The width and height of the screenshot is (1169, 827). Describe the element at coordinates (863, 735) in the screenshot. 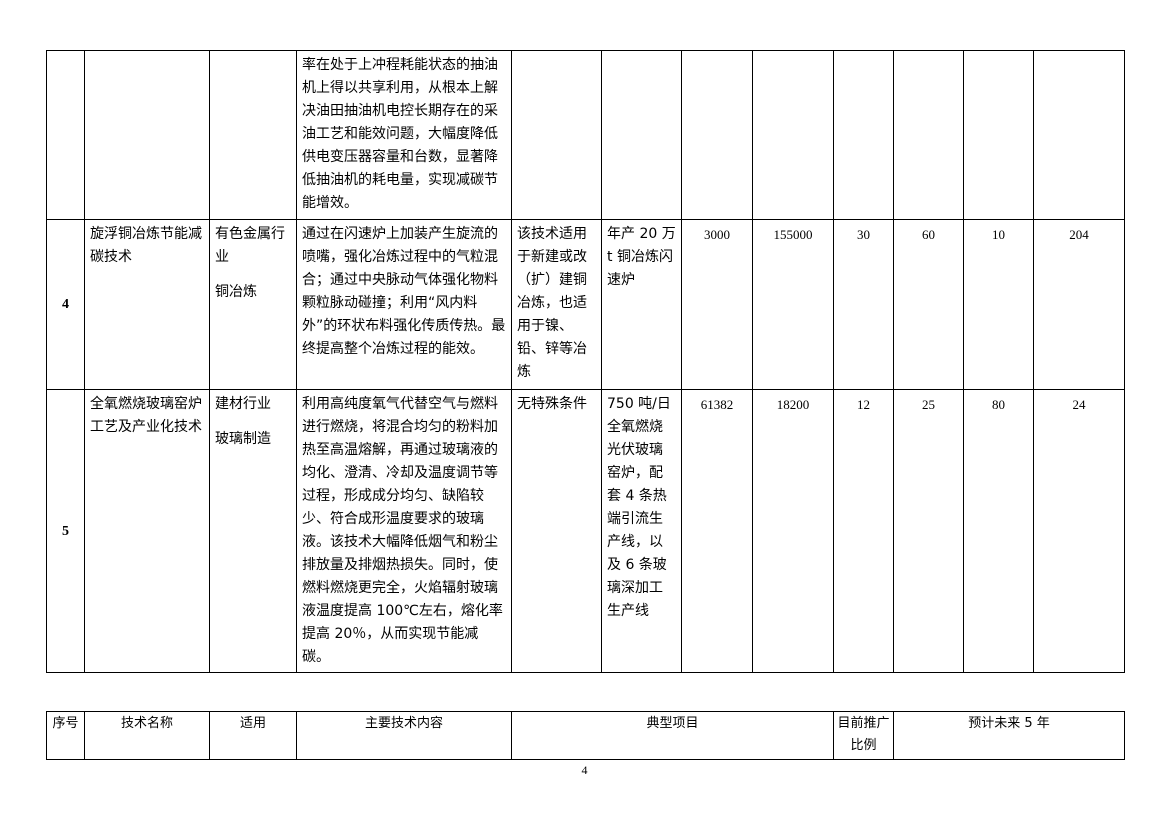

I see `header-ratio: 目前推广比例` at that location.